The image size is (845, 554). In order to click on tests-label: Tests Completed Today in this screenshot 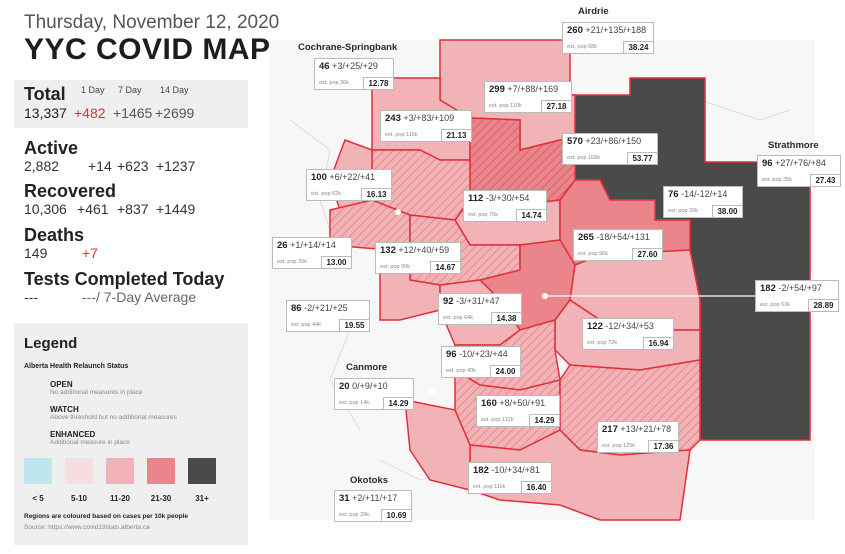, I will do `click(124, 279)`.